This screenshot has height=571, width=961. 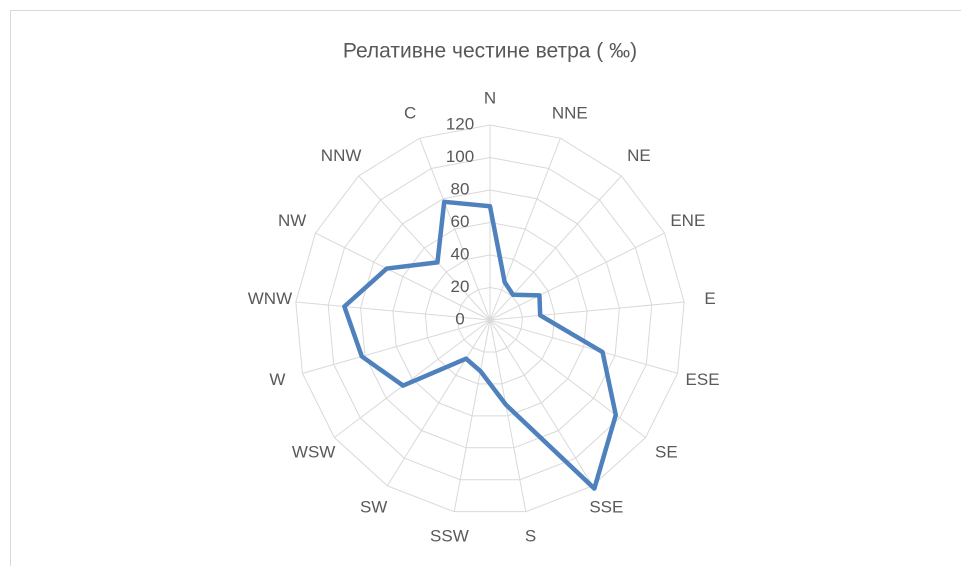 I want to click on category-label: SSE, so click(x=606, y=506).